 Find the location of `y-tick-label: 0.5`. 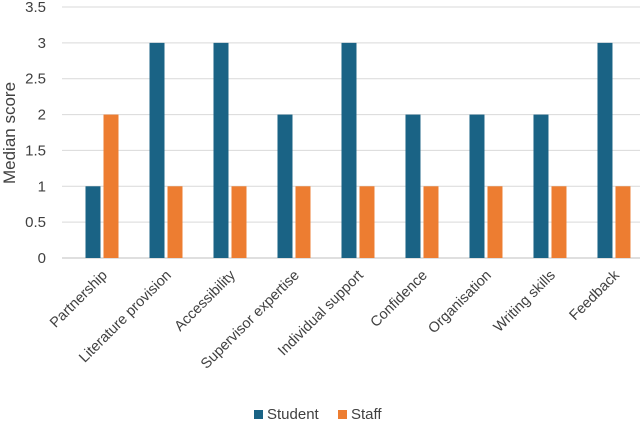

y-tick-label: 0.5 is located at coordinates (35, 222).